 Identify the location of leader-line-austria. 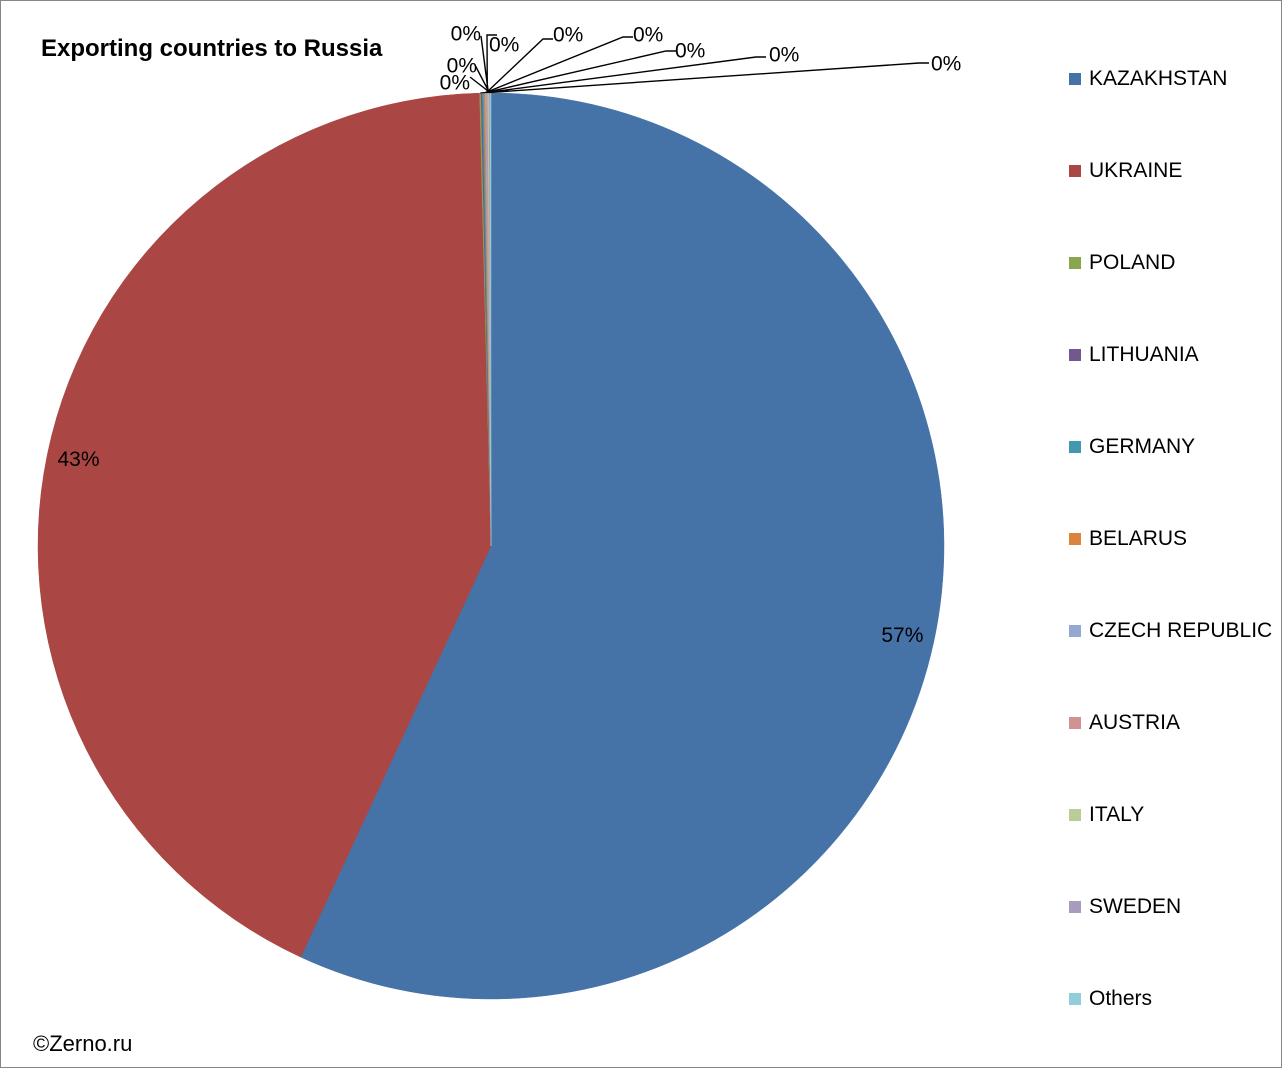
(491, 64).